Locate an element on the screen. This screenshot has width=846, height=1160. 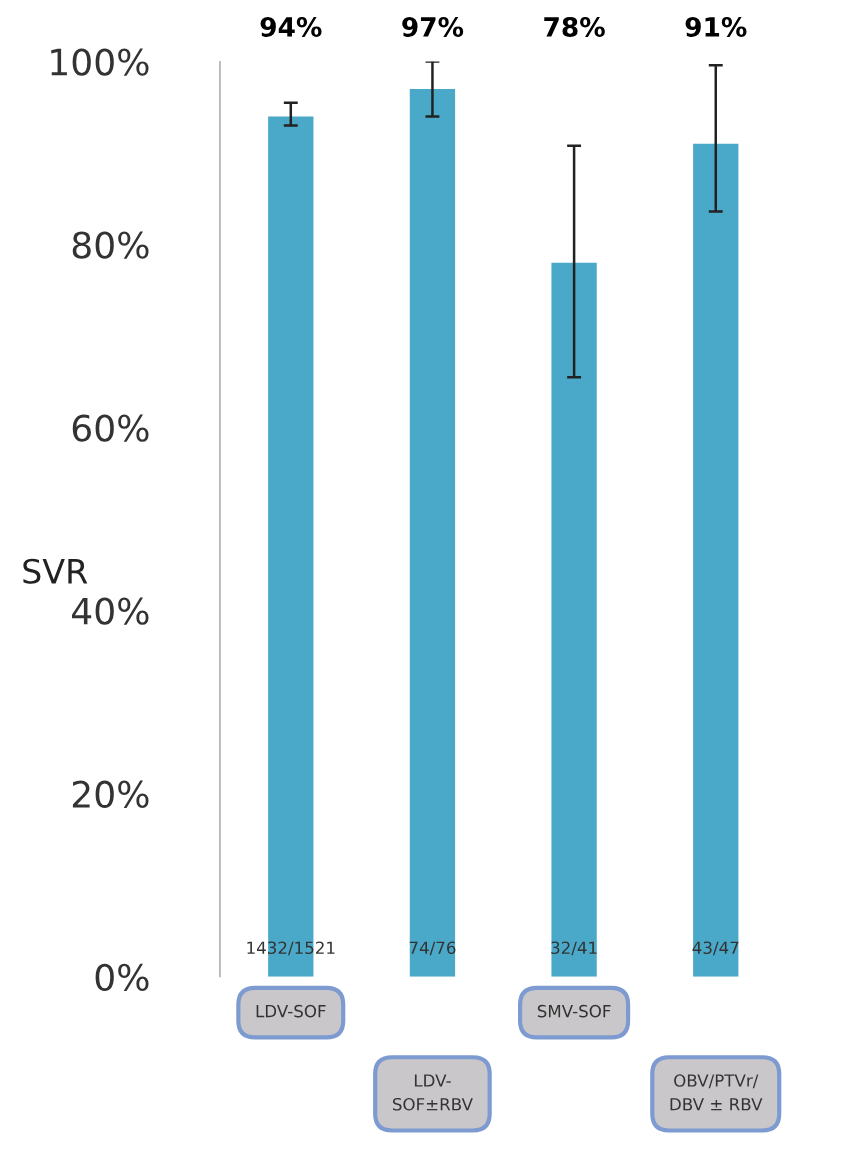
y-tick-label: 60% is located at coordinates (110, 428).